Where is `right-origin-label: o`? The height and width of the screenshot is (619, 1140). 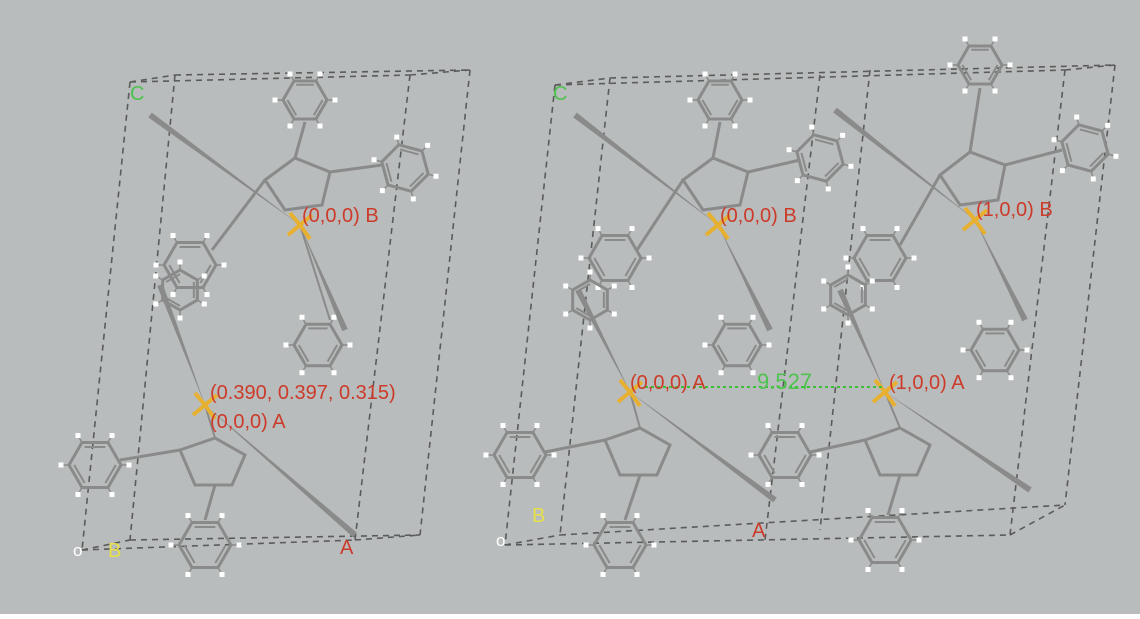
right-origin-label: o is located at coordinates (500, 540).